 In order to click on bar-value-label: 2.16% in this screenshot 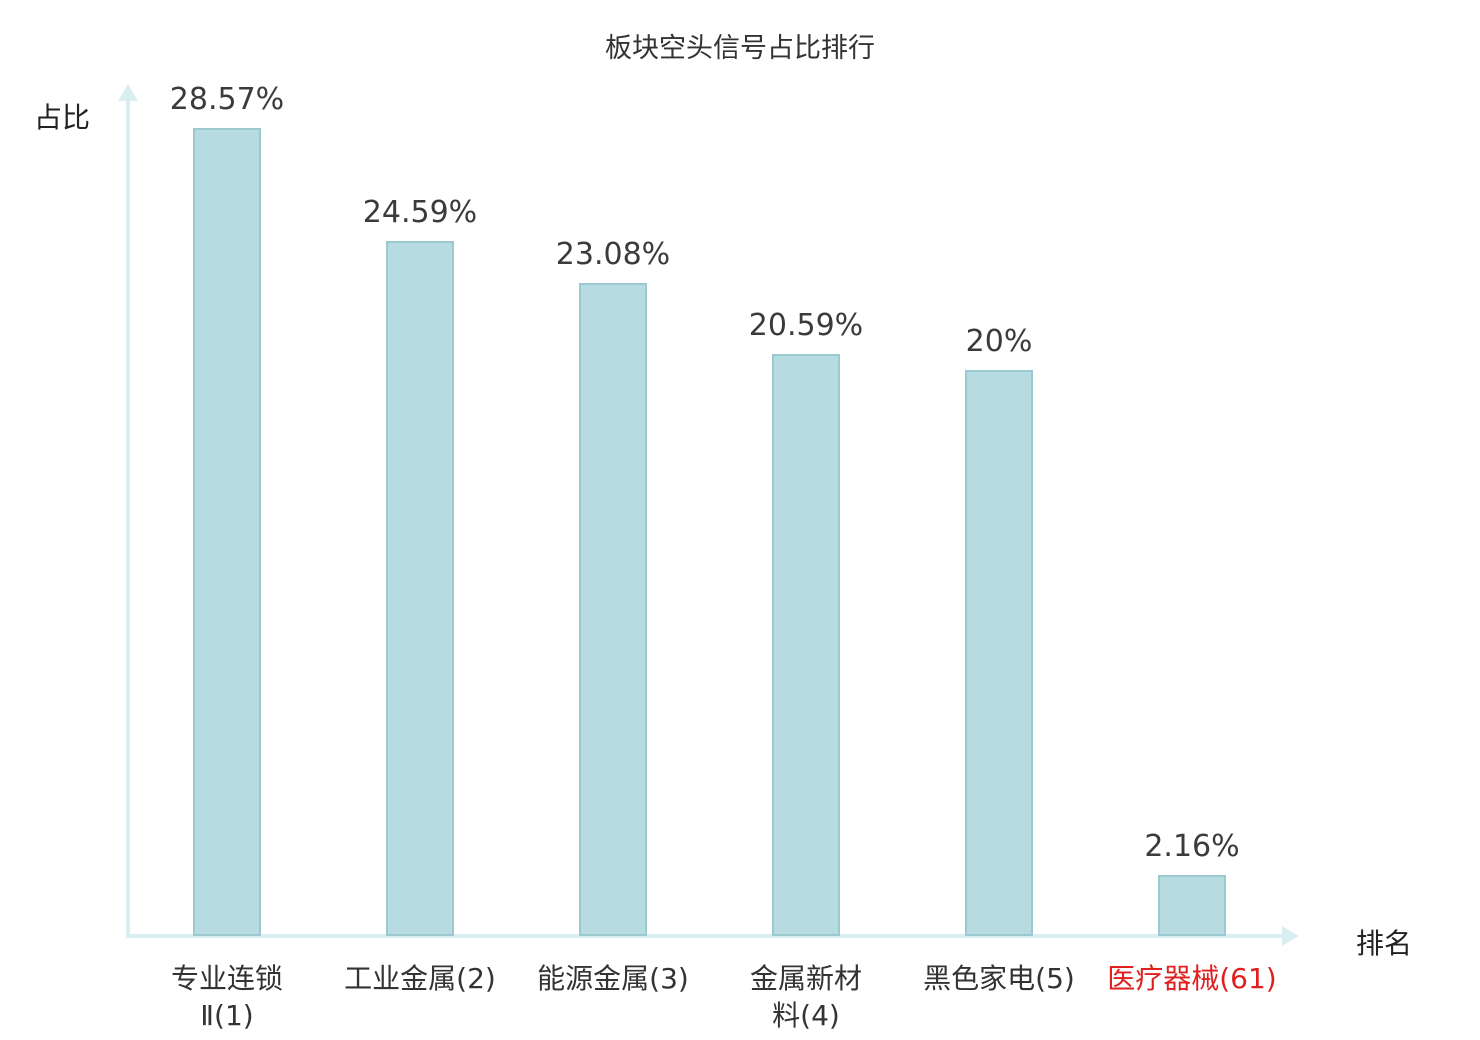, I will do `click(1192, 846)`.